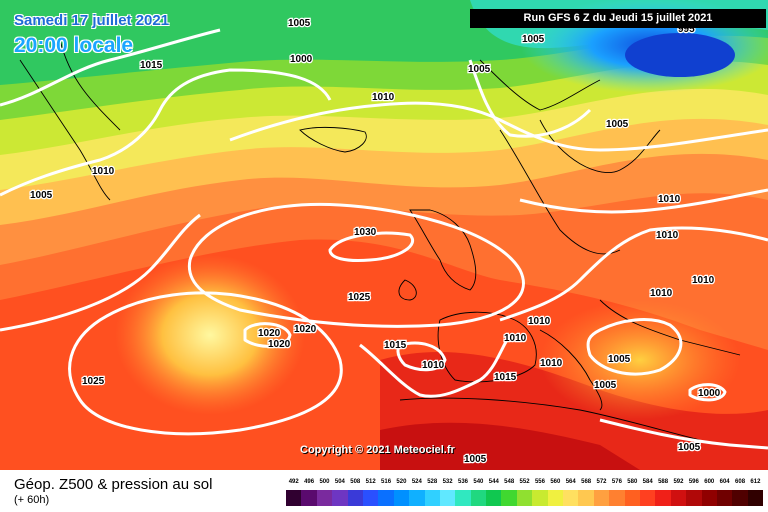  Describe the element at coordinates (539, 482) in the screenshot. I see `scale-tick-label: 556` at that location.